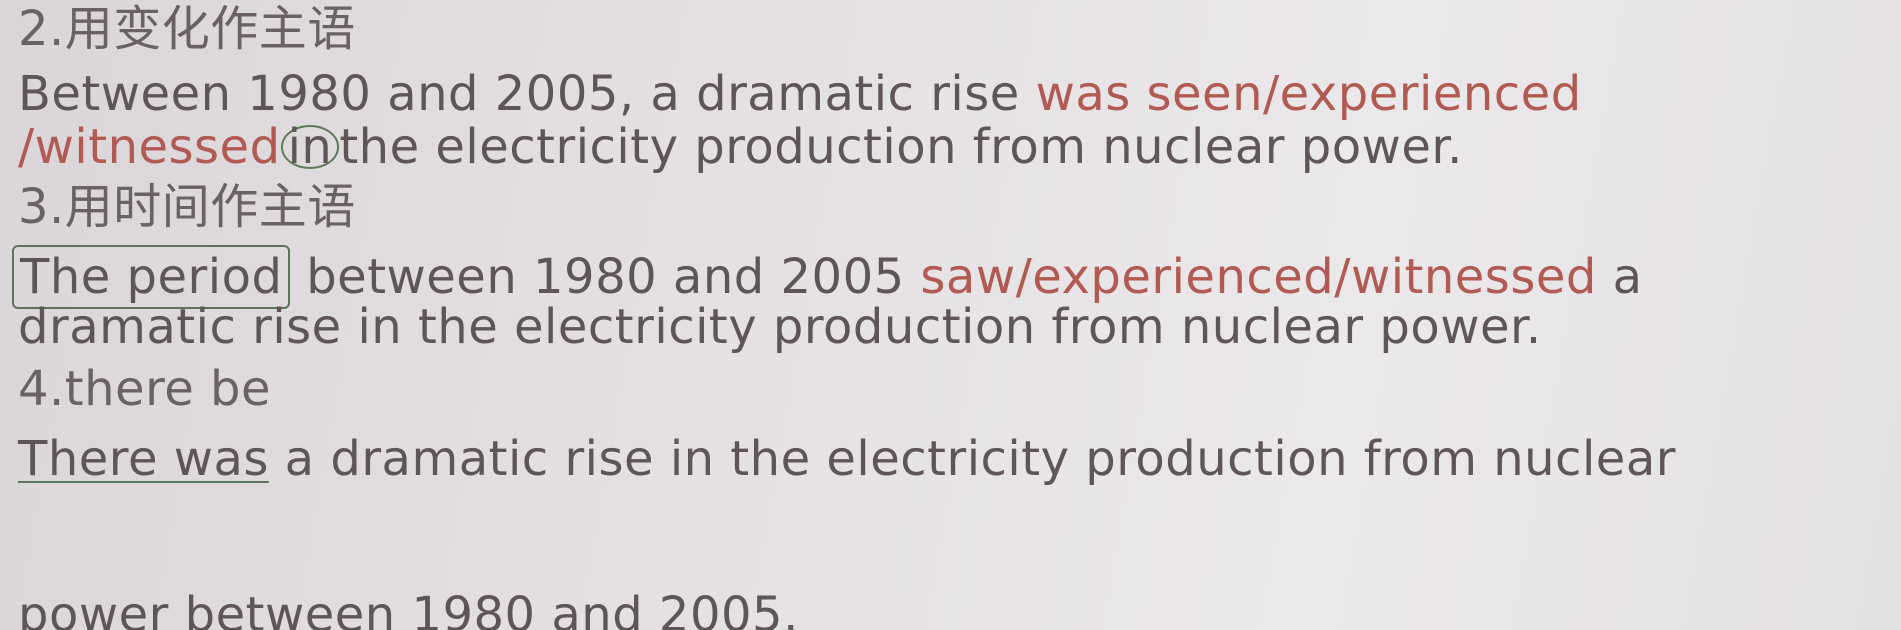  Describe the element at coordinates (527, 94) in the screenshot. I see `section-2-line-1-text: Between 1980 and 2005, a dramatic rise` at that location.